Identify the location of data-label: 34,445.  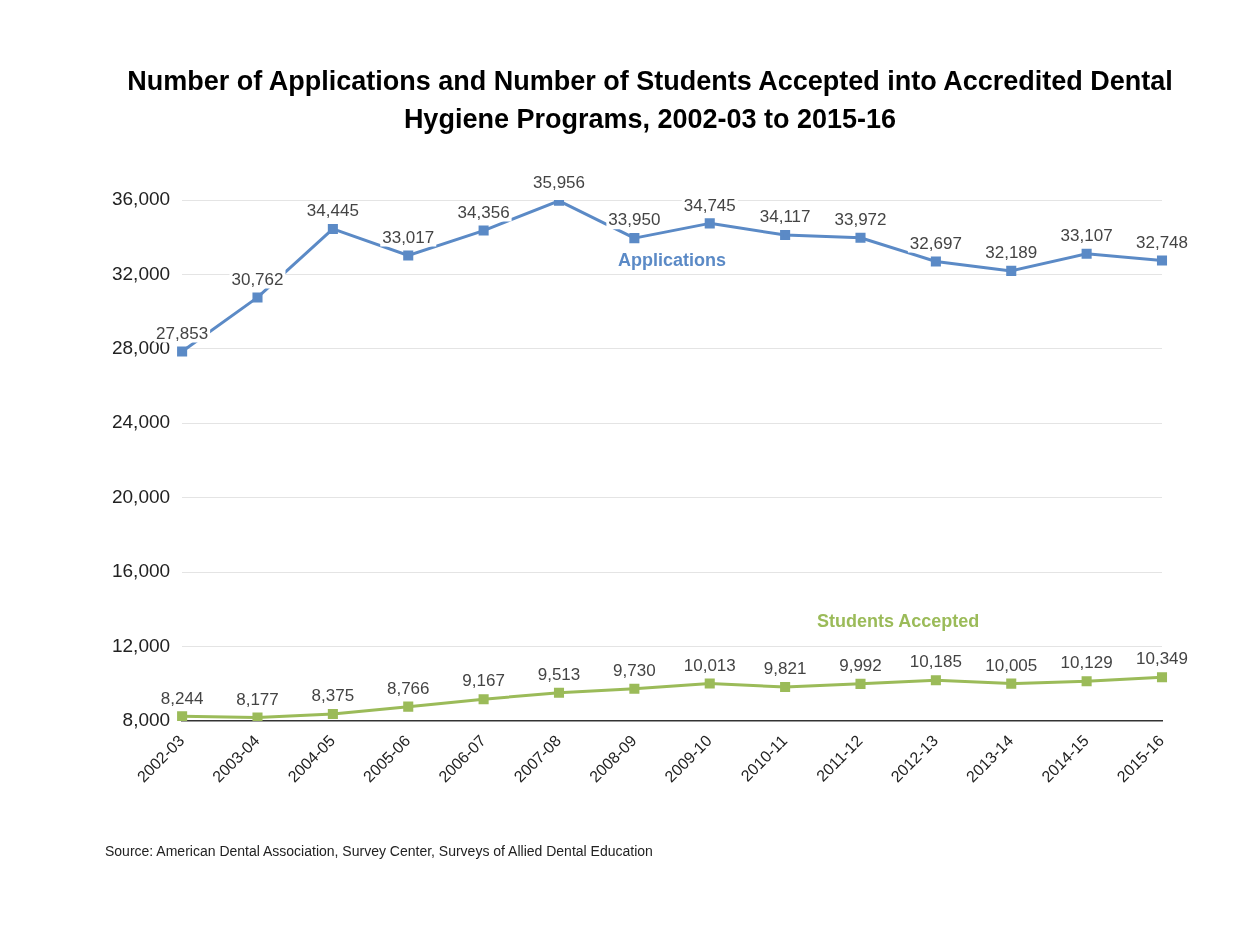
(332, 211).